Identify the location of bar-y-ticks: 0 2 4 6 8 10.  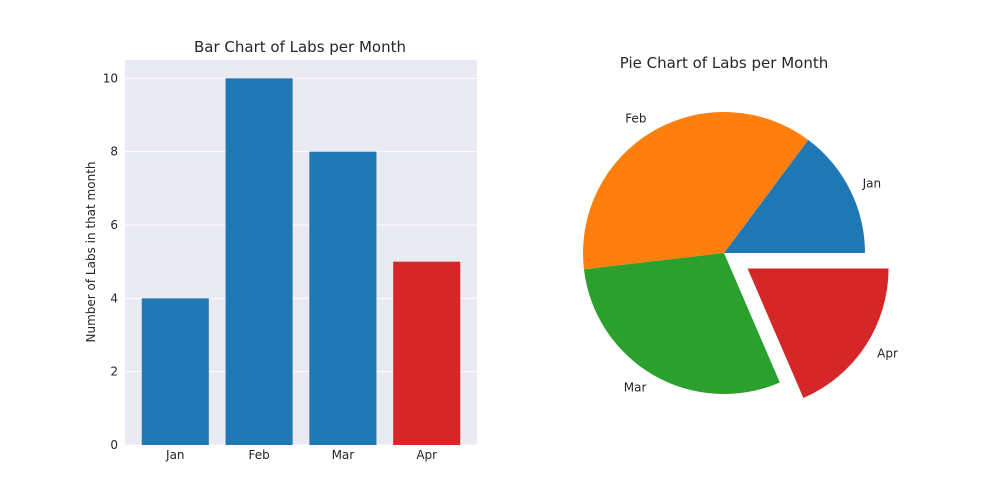
(110, 261).